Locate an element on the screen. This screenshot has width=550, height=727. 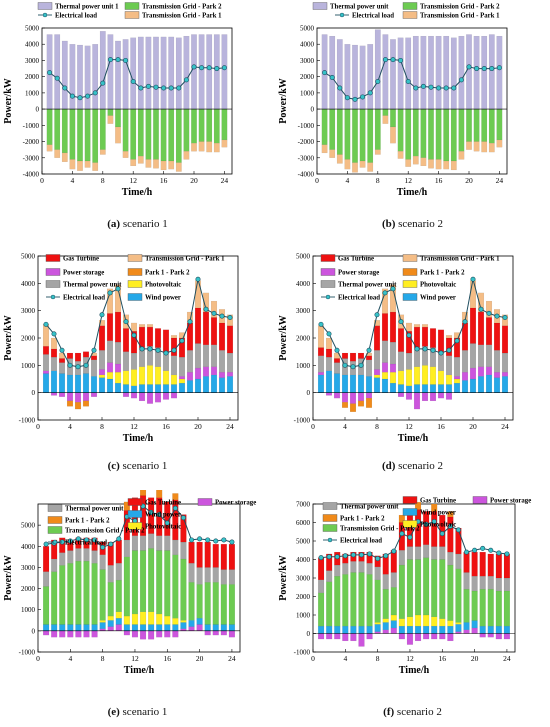
x-tick-label: 8 is located at coordinates (378, 180).